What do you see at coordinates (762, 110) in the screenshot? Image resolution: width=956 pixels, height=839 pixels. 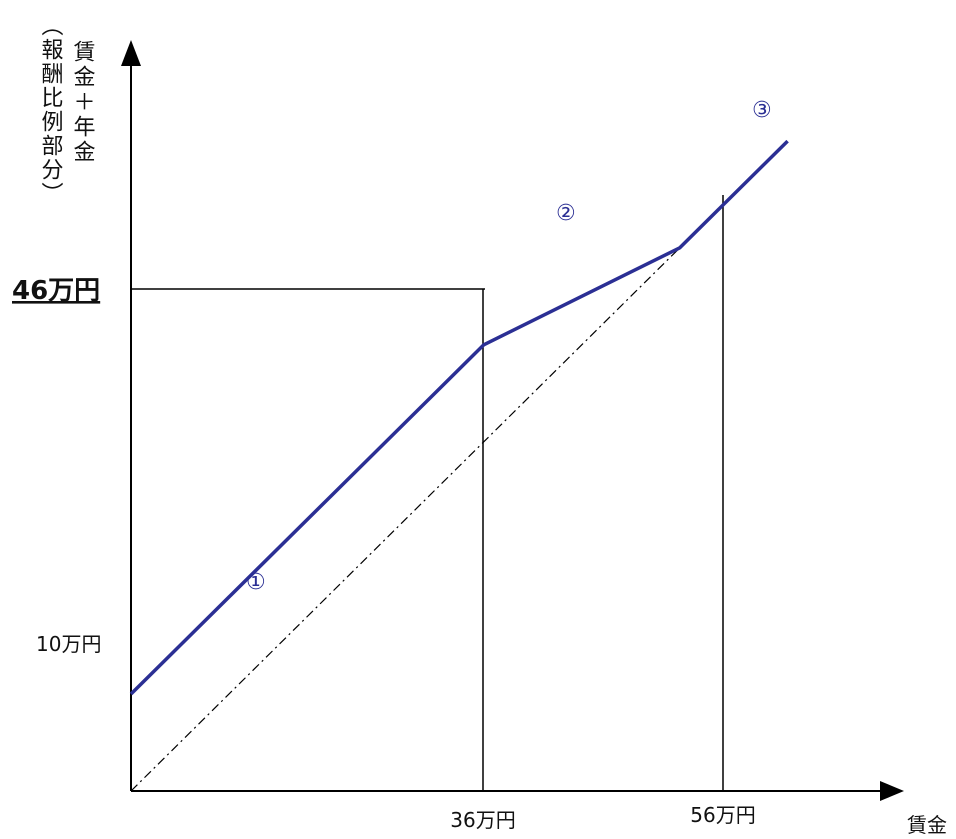 I see `region-label-3: ③` at bounding box center [762, 110].